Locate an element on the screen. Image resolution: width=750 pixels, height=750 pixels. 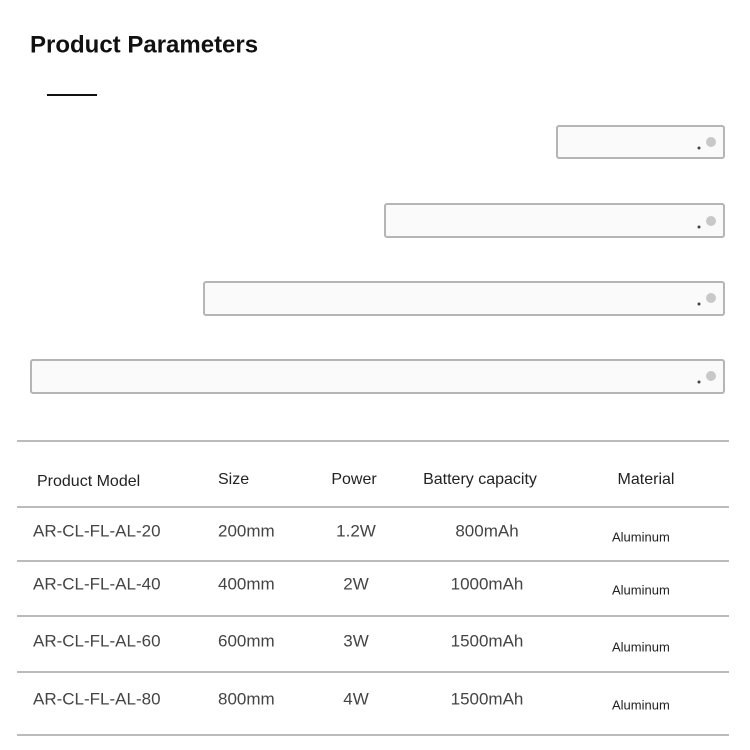
column-header: Power is located at coordinates (354, 479).